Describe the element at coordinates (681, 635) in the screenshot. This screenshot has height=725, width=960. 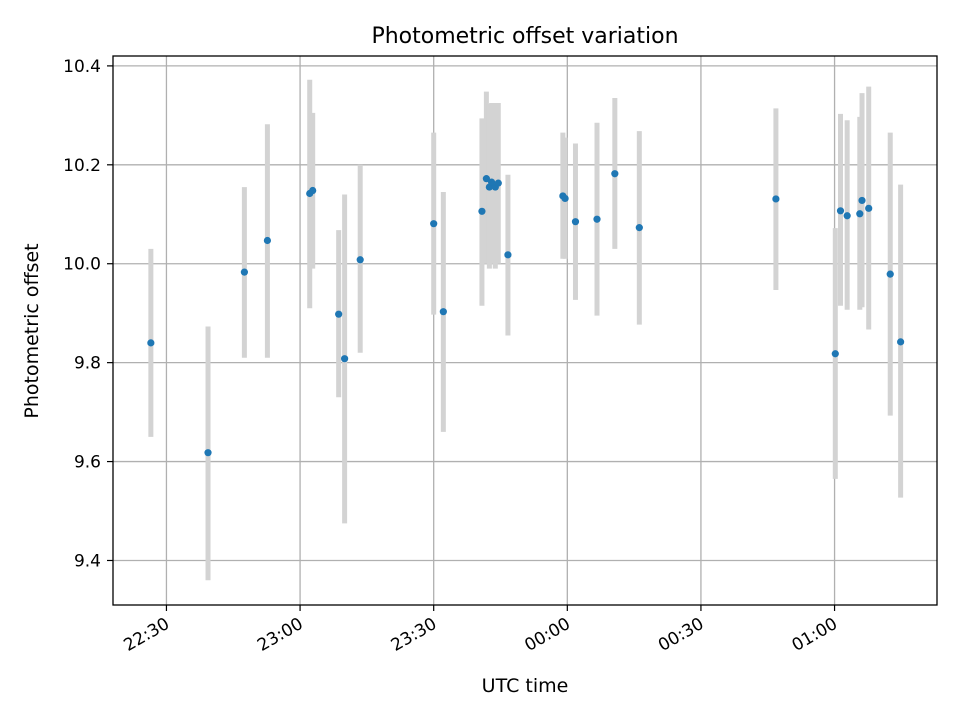
I see `x-tick-label: 00:30` at that location.